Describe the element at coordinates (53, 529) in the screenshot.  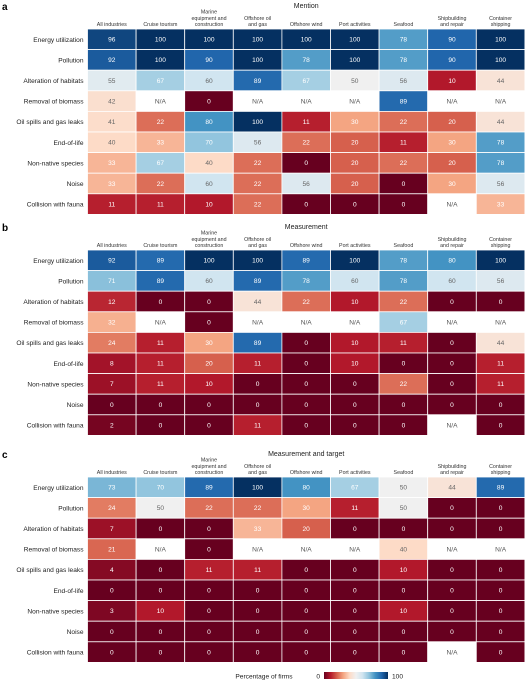
I see `row-label: Alteration of habitats` at that location.